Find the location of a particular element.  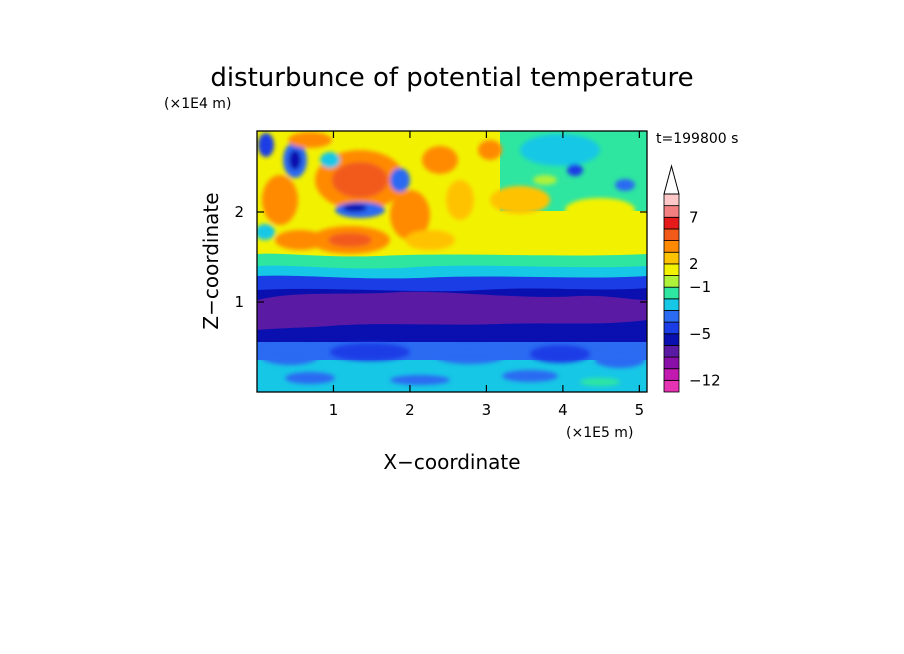

time-label: t=199800 s is located at coordinates (697, 139).